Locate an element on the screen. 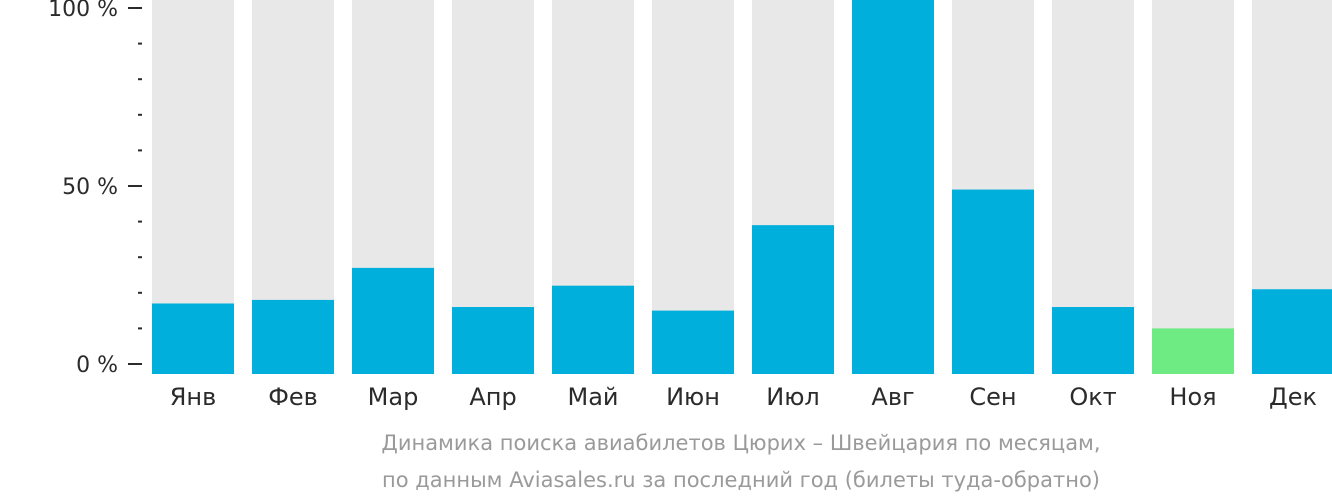 The image size is (1332, 502). y-axis: 0 % 50 % 100 % is located at coordinates (95, 189).